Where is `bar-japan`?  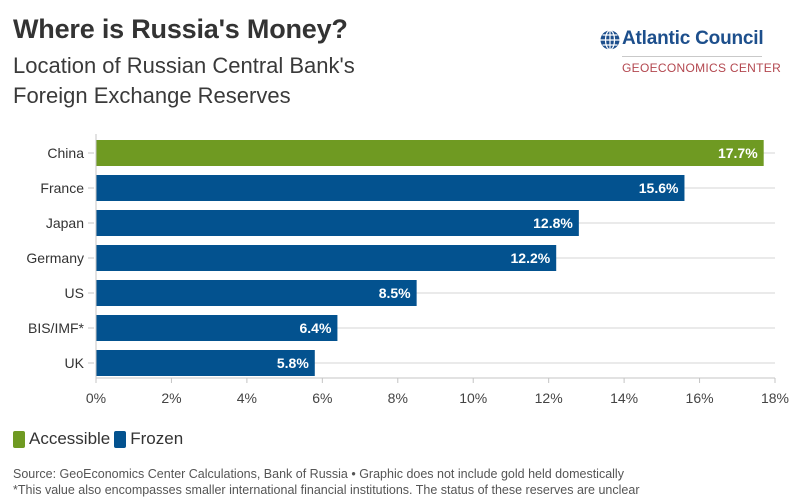 bar-japan is located at coordinates (337, 223).